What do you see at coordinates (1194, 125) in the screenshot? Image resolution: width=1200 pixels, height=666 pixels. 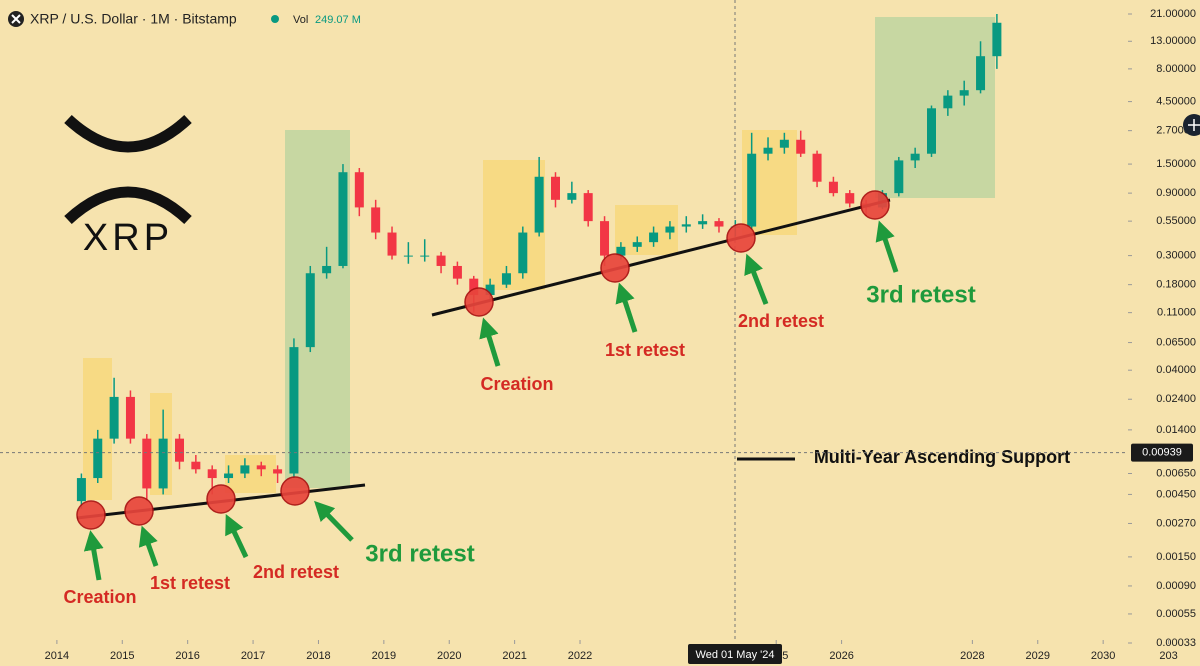 I see `add-icon` at bounding box center [1194, 125].